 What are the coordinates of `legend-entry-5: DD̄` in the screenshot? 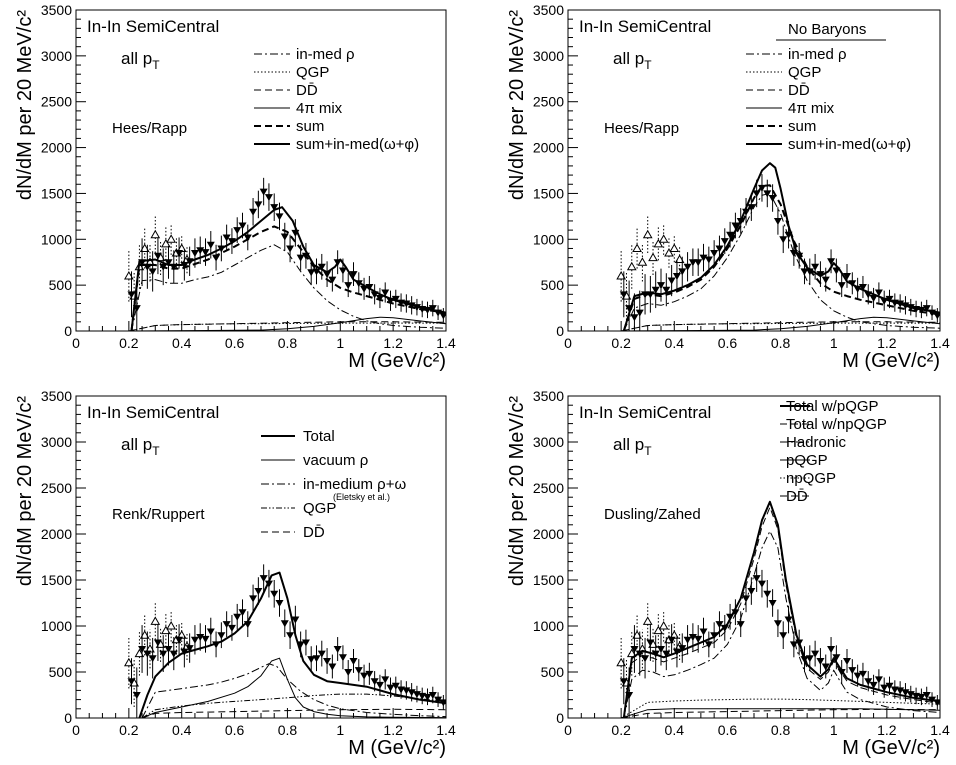 It's located at (314, 532).